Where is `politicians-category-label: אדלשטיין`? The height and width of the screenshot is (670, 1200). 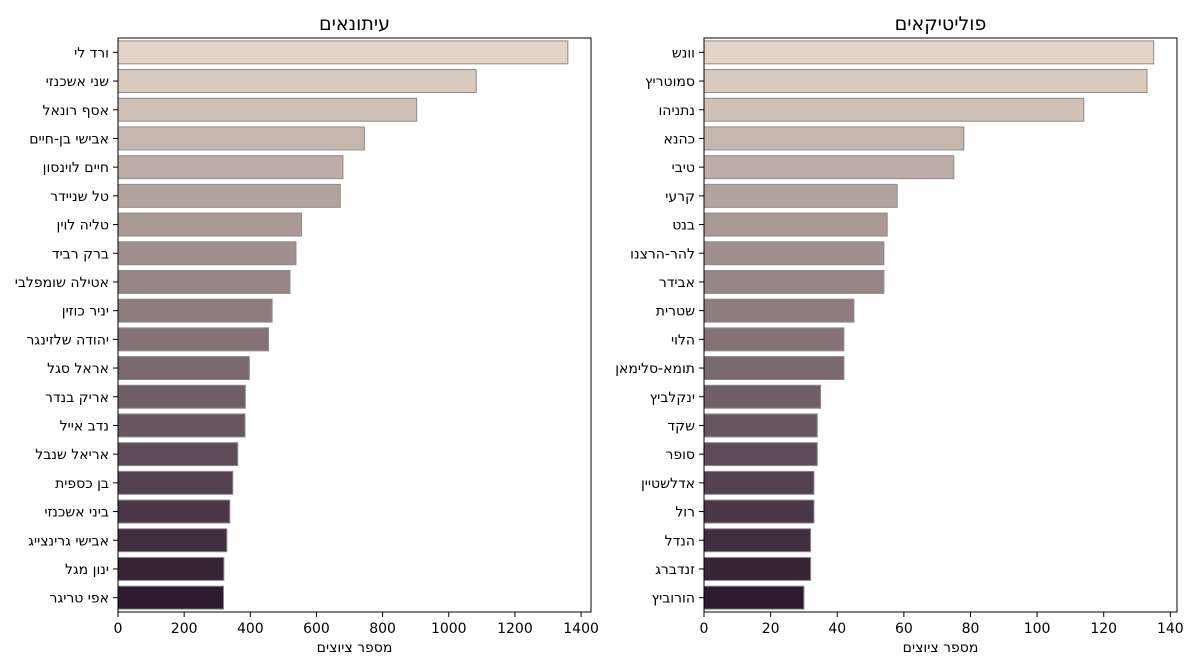 politicians-category-label: אדלשטיין is located at coordinates (668, 484).